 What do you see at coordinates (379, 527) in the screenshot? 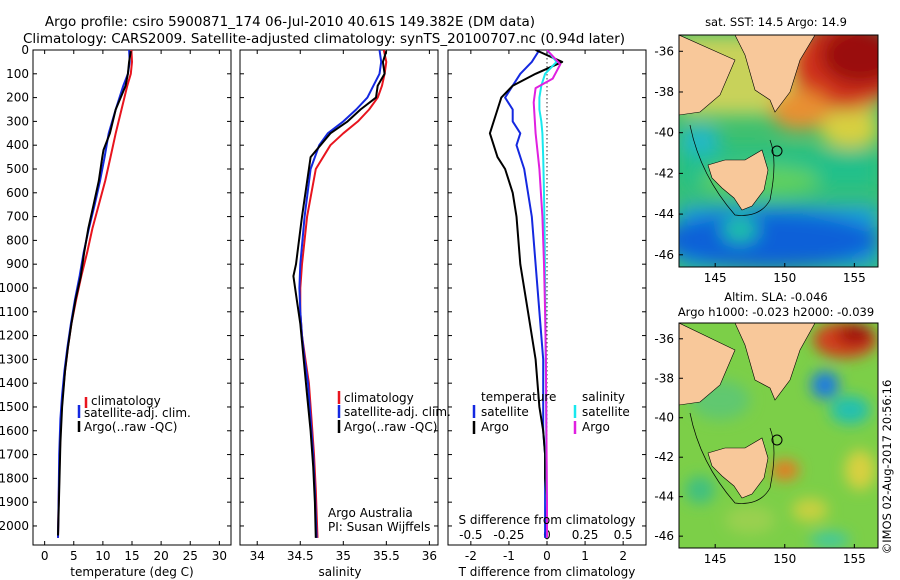
I see `annotation-pi: PI: Susan Wijffels` at bounding box center [379, 527].